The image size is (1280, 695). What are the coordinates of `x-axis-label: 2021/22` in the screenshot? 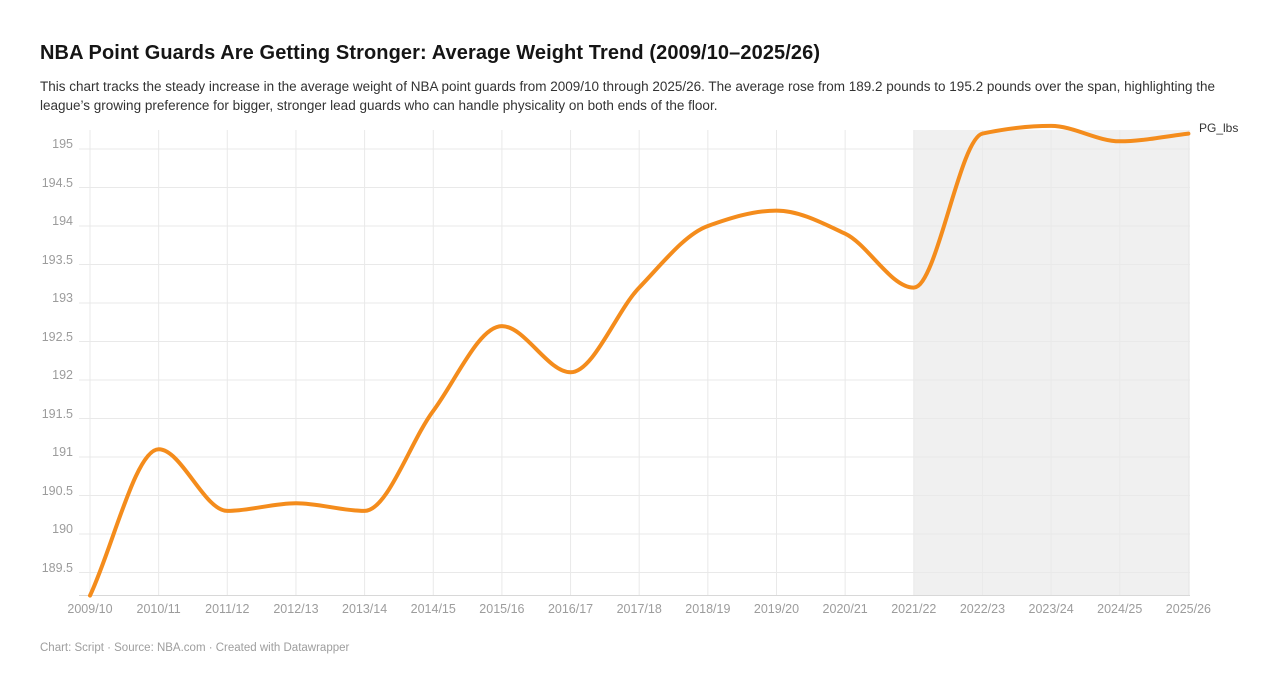 It's located at (914, 609).